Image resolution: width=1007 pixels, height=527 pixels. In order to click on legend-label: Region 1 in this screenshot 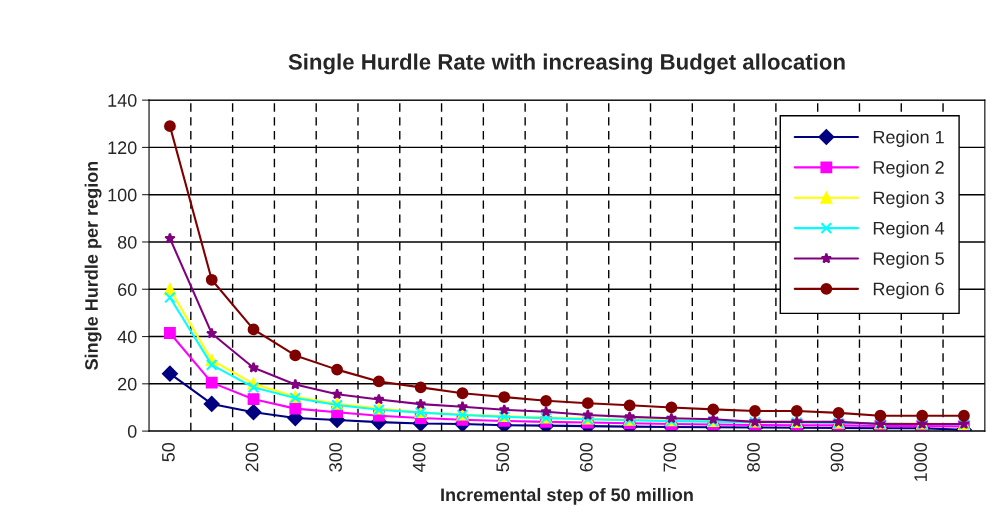, I will do `click(908, 139)`.